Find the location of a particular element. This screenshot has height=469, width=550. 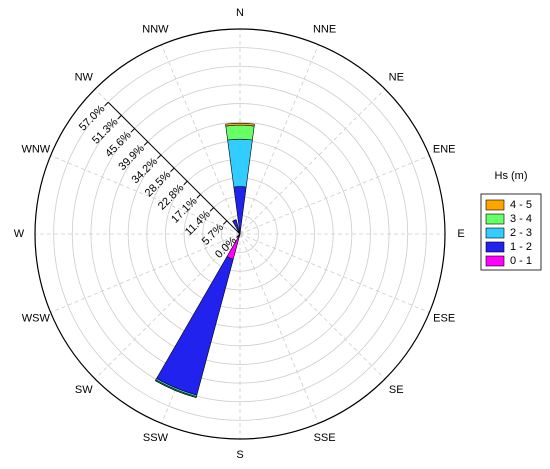

direction-label: S is located at coordinates (239, 455).